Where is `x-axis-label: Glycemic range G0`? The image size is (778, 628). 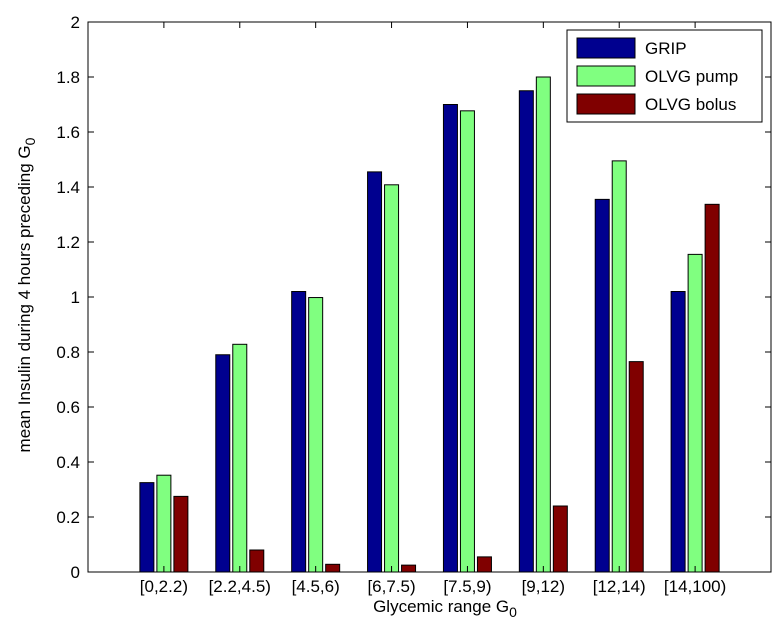 x-axis-label: Glycemic range G0 is located at coordinates (445, 608).